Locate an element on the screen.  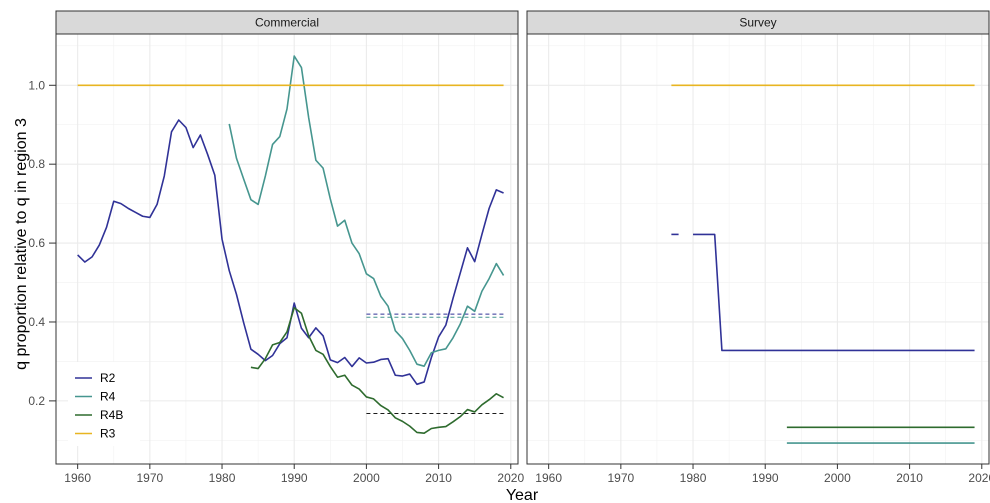
y-tick-label: 0.4 is located at coordinates (36, 322).